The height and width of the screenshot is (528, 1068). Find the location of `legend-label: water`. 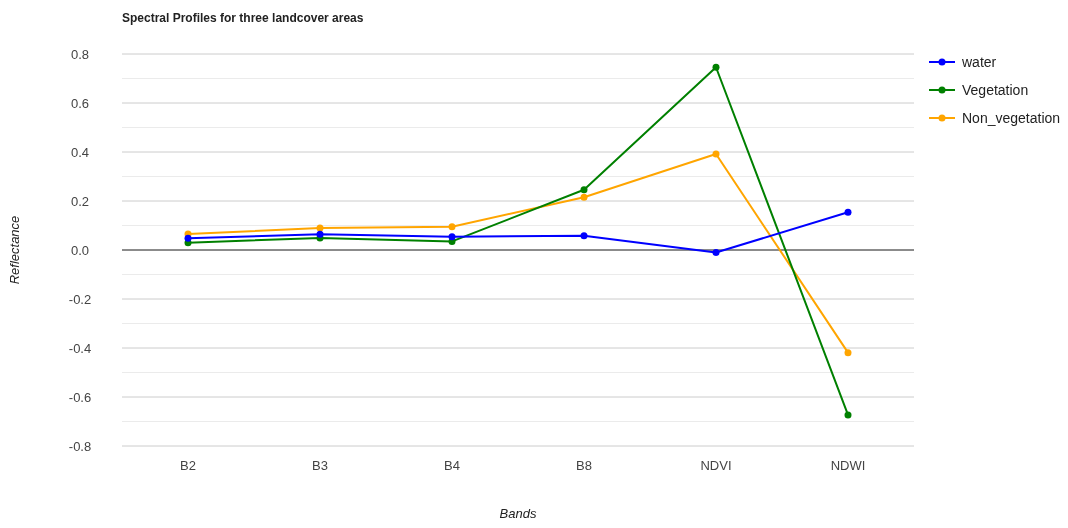

legend-label: water is located at coordinates (979, 61).